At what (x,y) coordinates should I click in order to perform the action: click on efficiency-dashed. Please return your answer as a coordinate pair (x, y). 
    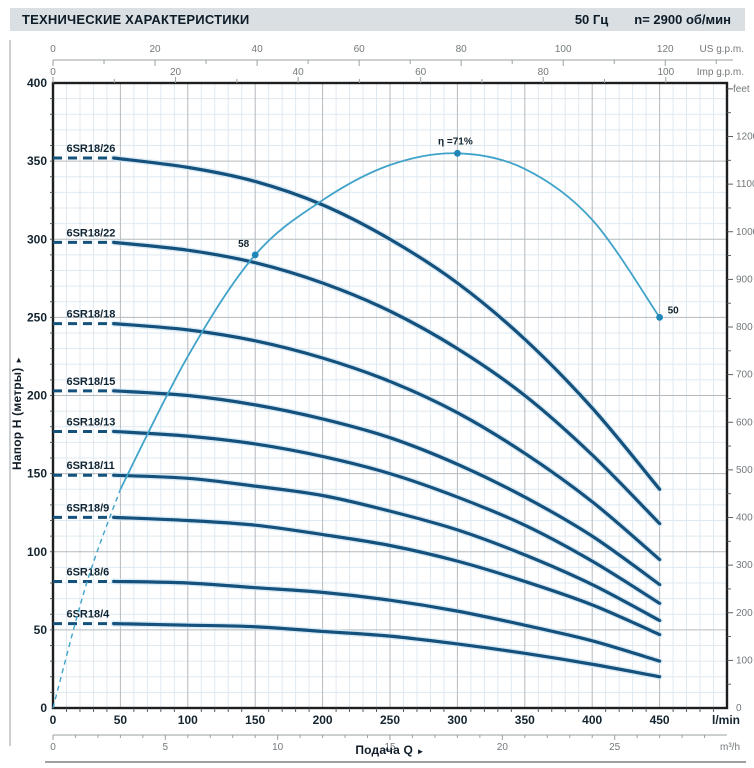
    Looking at the image, I should click on (87, 599).